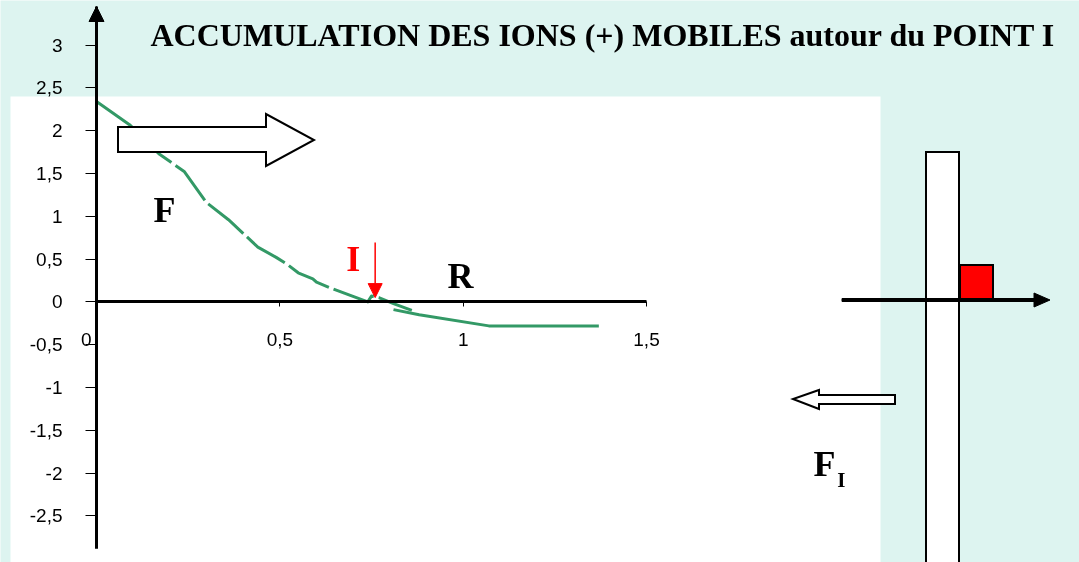 This screenshot has height=562, width=1079. What do you see at coordinates (49, 259) in the screenshot?
I see `y-tick-label: 0,5` at bounding box center [49, 259].